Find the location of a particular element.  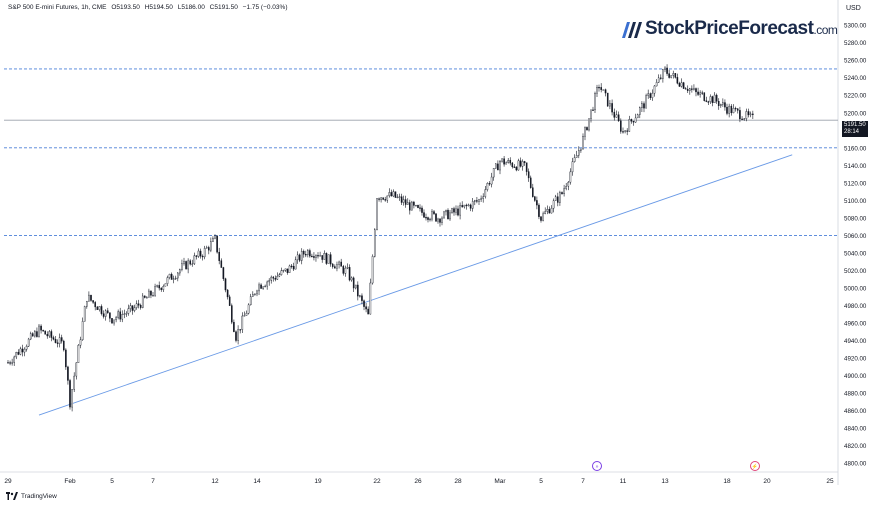

currency-label: USD is located at coordinates (853, 8).